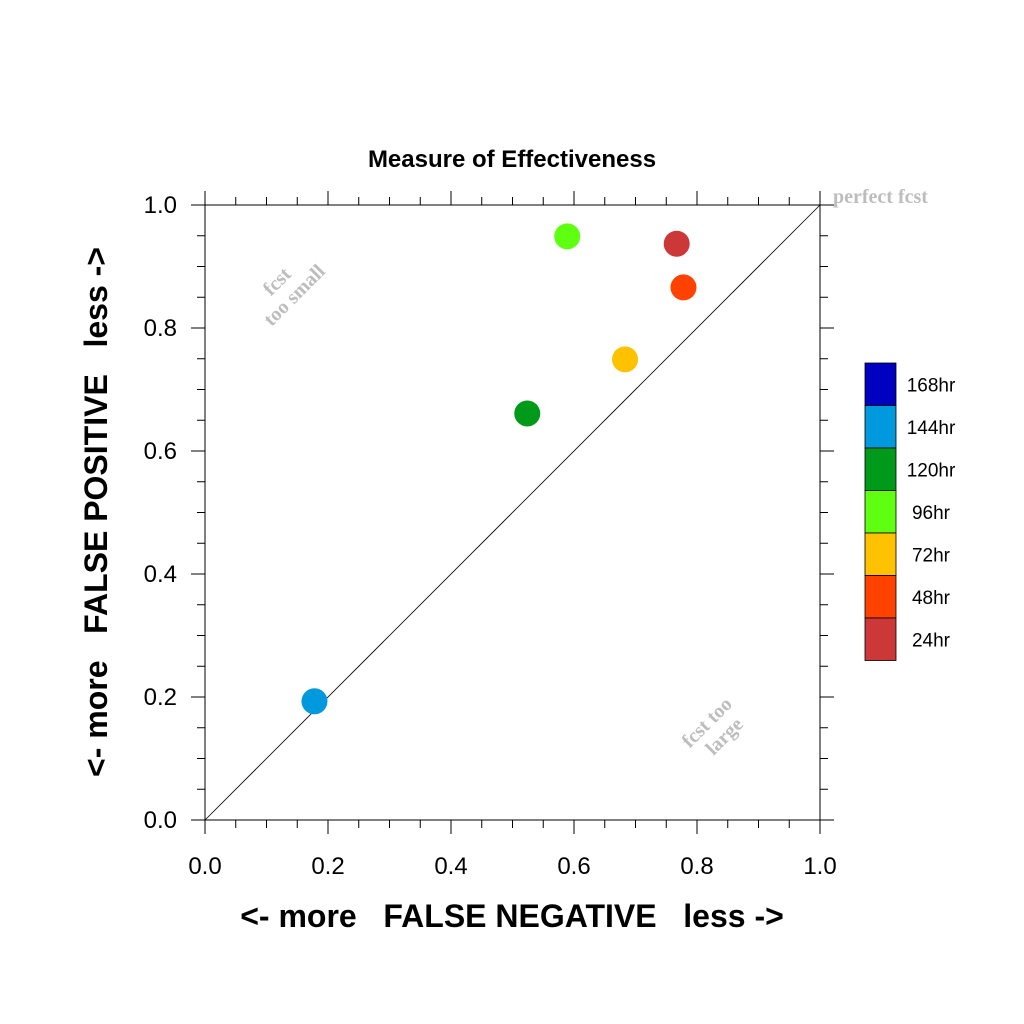 The width and height of the screenshot is (1024, 1024). Describe the element at coordinates (512, 866) in the screenshot. I see `x-tick-labels: 0.0 0.2 0.4 0.6 0.8 1.0` at that location.